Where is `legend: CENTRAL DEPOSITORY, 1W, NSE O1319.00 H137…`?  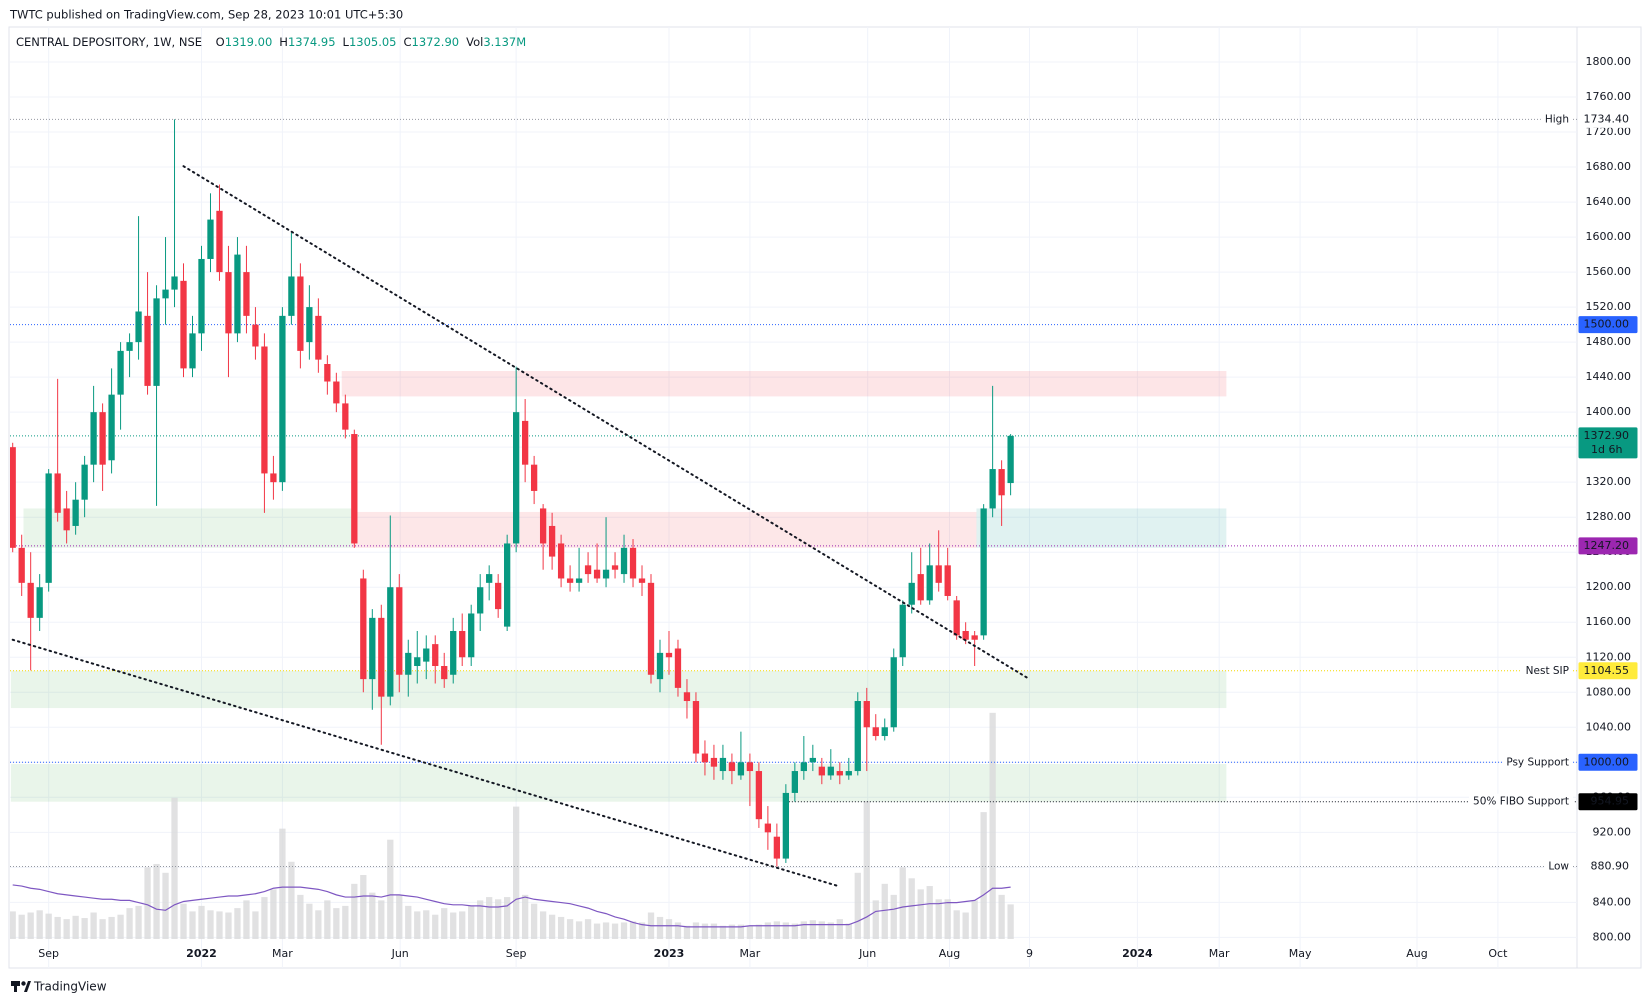 legend: CENTRAL DEPOSITORY, 1W, NSE O1319.00 H137… is located at coordinates (271, 42).